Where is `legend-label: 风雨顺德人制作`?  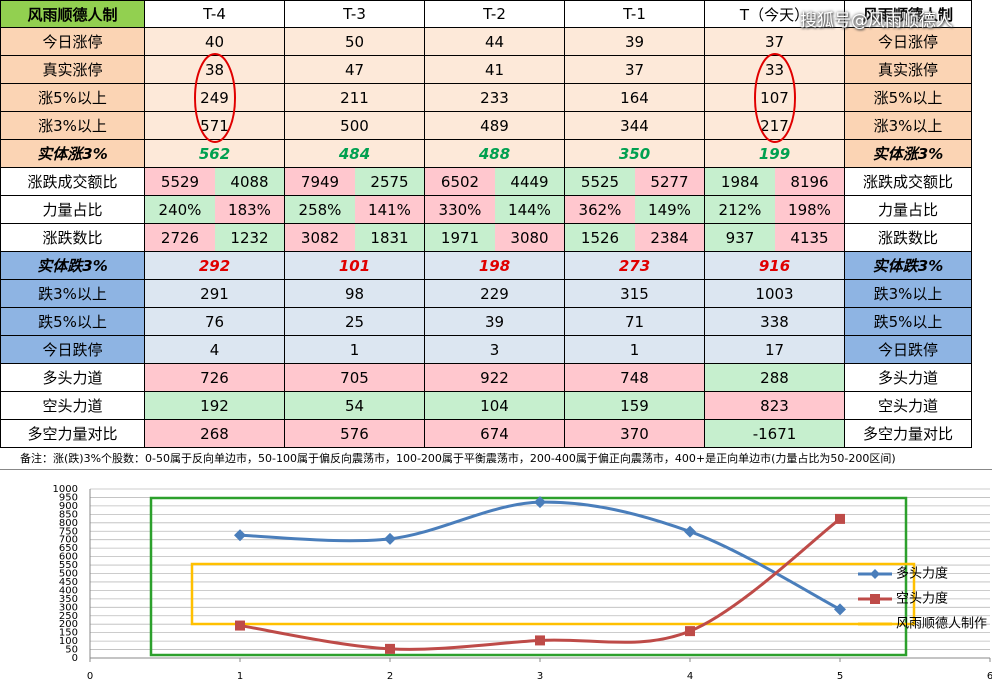
legend-label: 风雨顺德人制作 is located at coordinates (941, 624).